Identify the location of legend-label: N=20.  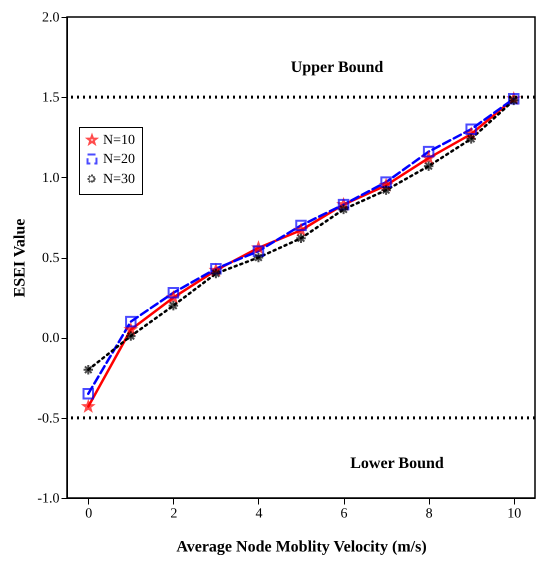
(119, 159).